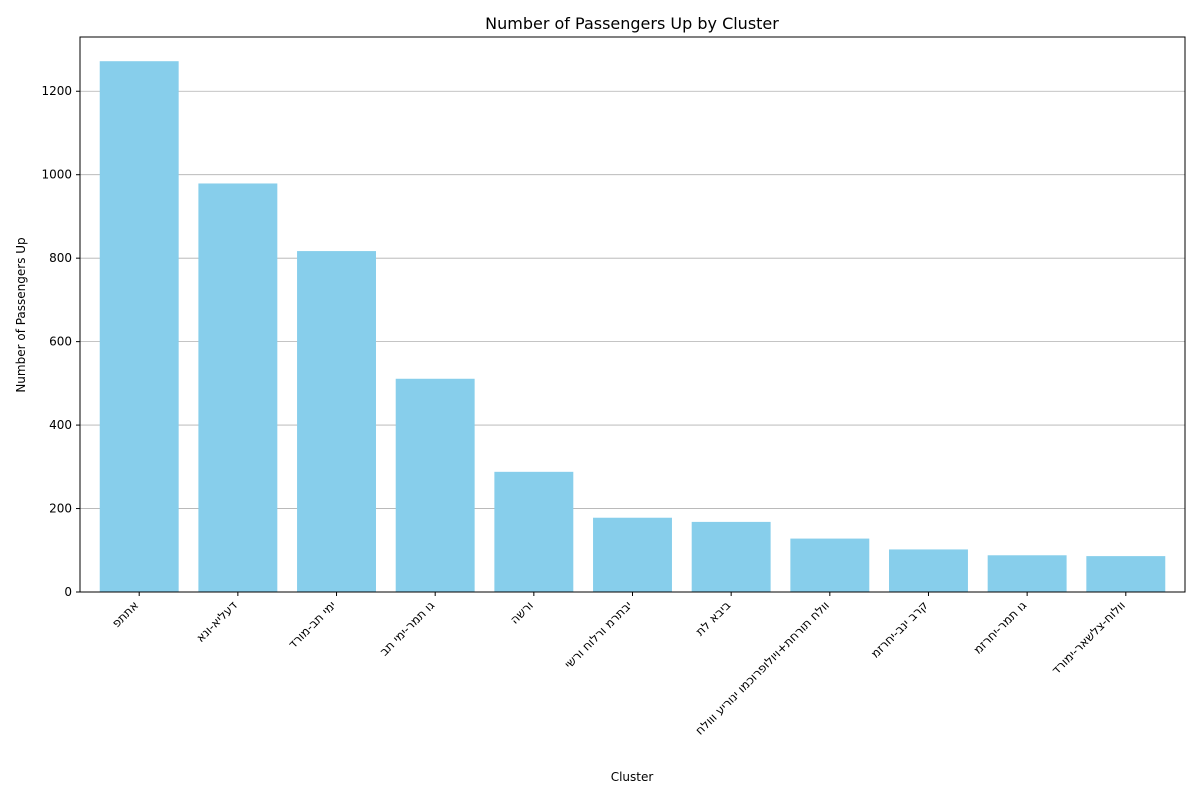 Image resolution: width=1200 pixels, height=800 pixels. What do you see at coordinates (713, 618) in the screenshot?
I see `x-tick-label: ביבא לת` at bounding box center [713, 618].